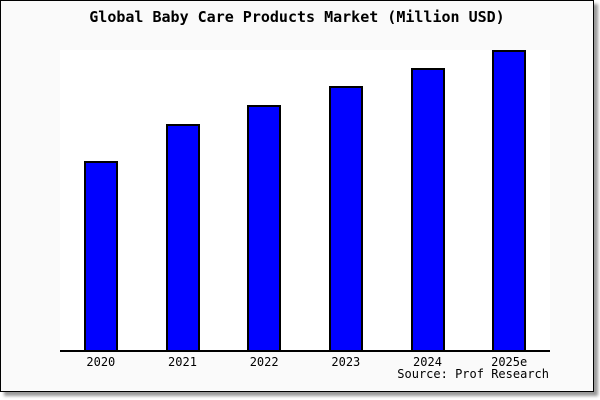 The image size is (600, 400). I want to click on bar-2020, so click(100, 255).